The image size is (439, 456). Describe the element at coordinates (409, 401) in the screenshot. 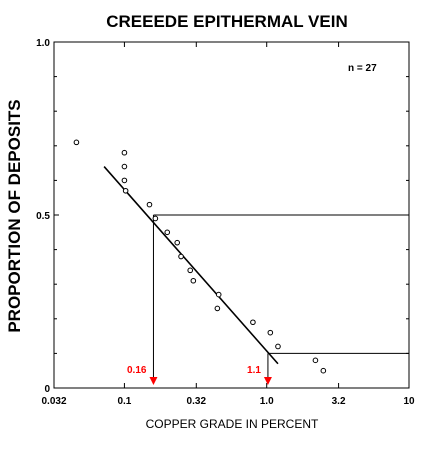

I see `x-tick-label: 10` at that location.